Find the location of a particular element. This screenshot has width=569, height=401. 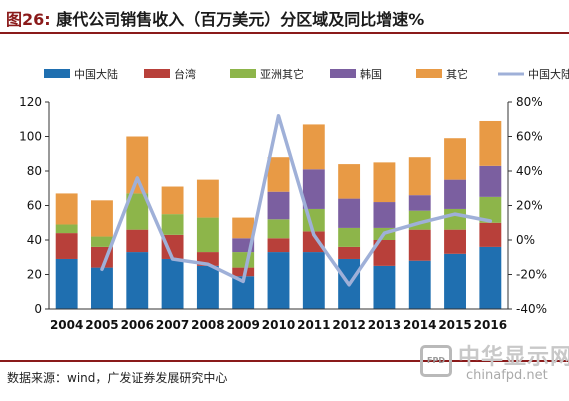

y-tick-label-7: 120 is located at coordinates (30, 102).